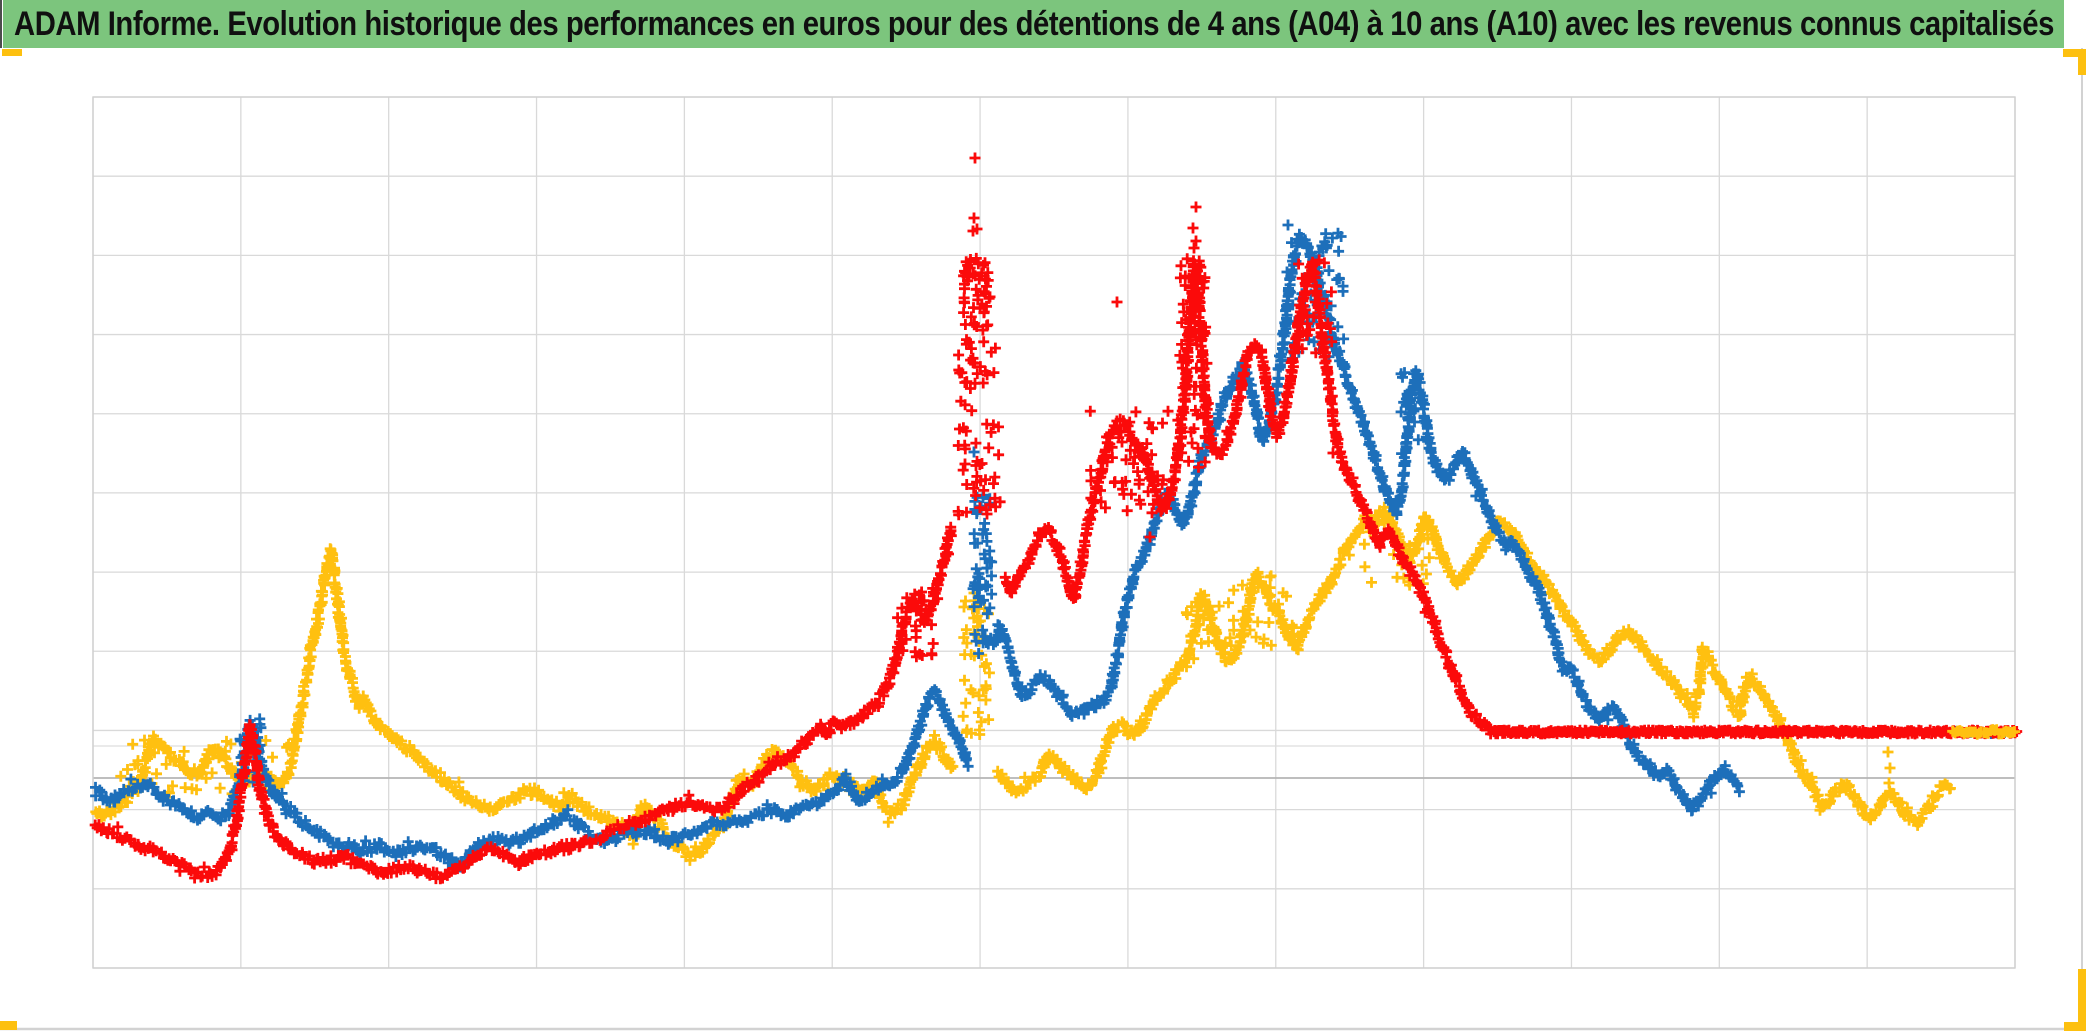 Image resolution: width=2086 pixels, height=1031 pixels. I want to click on corner-accent-top-right-h, so click(2074, 53).